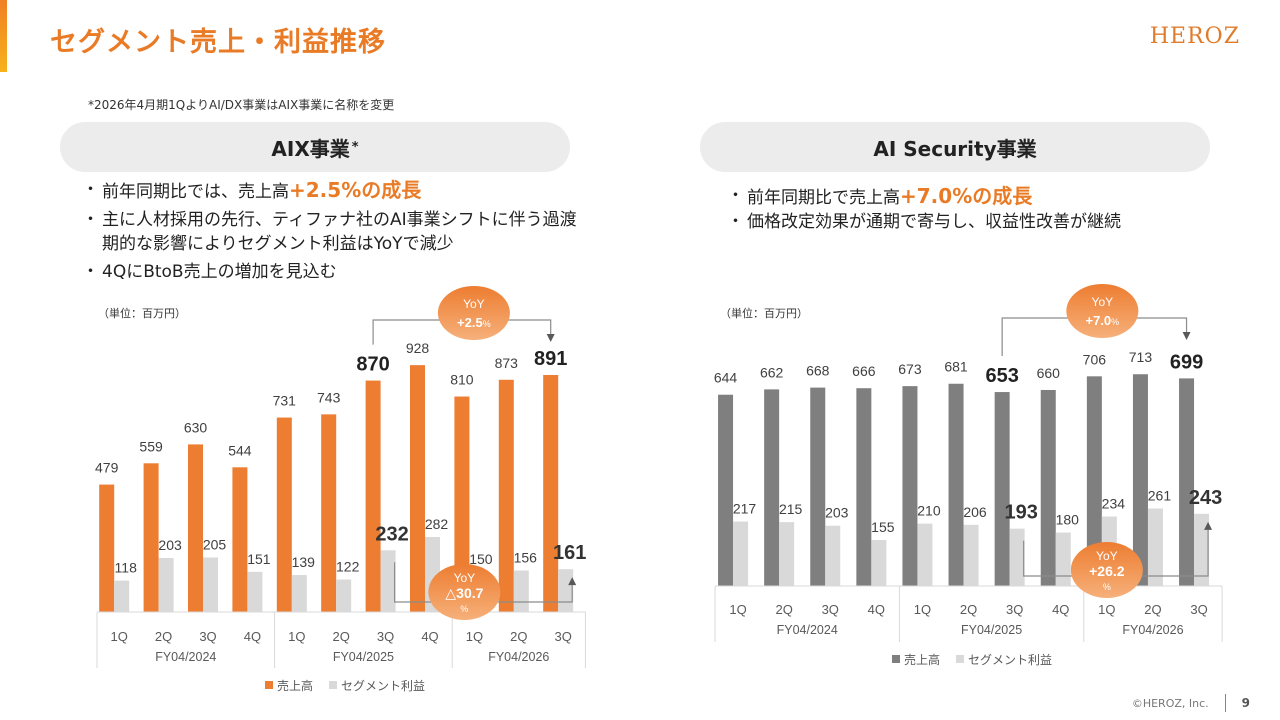  Describe the element at coordinates (764, 313) in the screenshot. I see `security-unit-label: （単位：百万円）` at that location.